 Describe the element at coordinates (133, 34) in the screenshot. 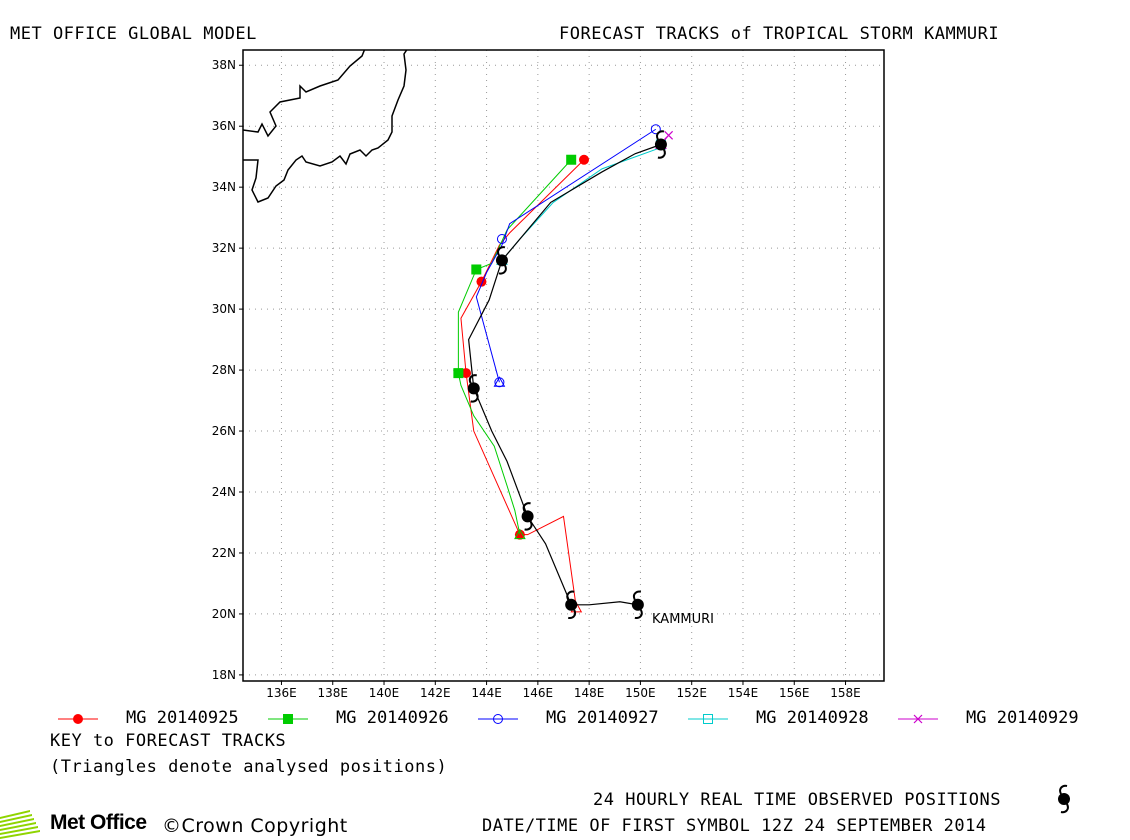

I see `model-title: MET OFFICE GLOBAL MODEL` at that location.